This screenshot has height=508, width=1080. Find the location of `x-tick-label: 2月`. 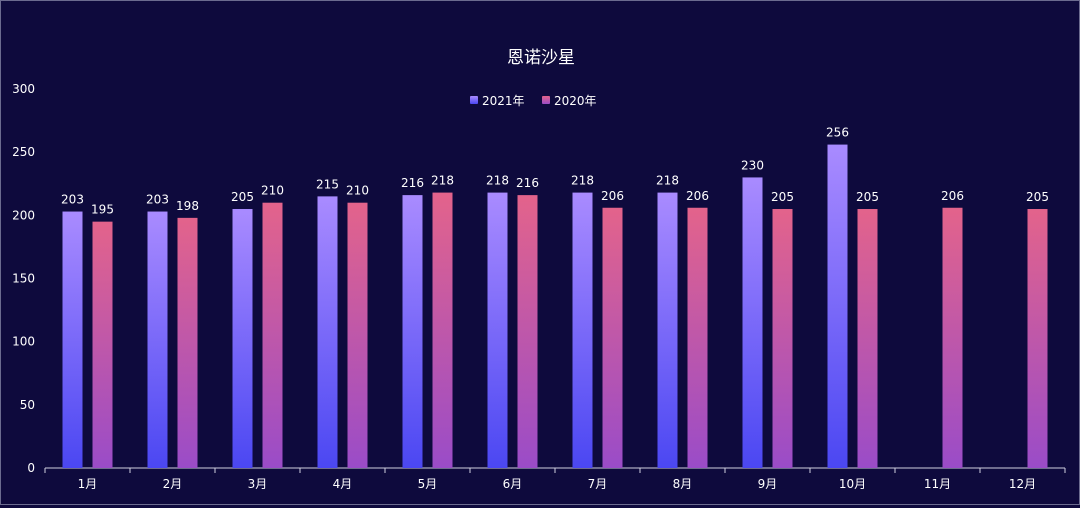

x-tick-label: 2月 is located at coordinates (173, 484).